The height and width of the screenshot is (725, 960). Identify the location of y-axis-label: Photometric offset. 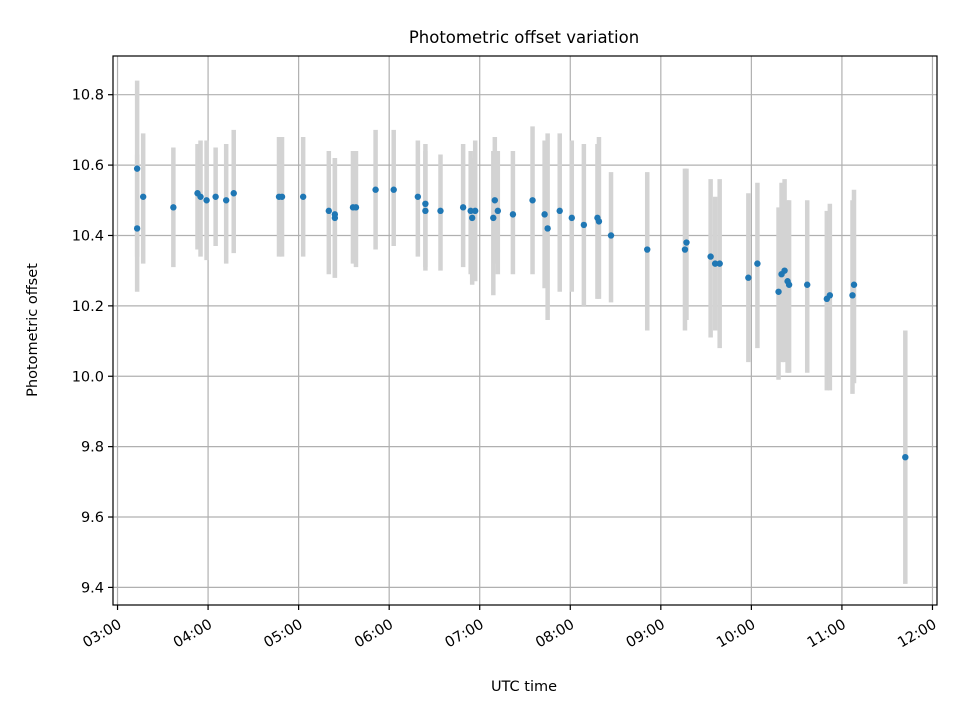
(33, 330).